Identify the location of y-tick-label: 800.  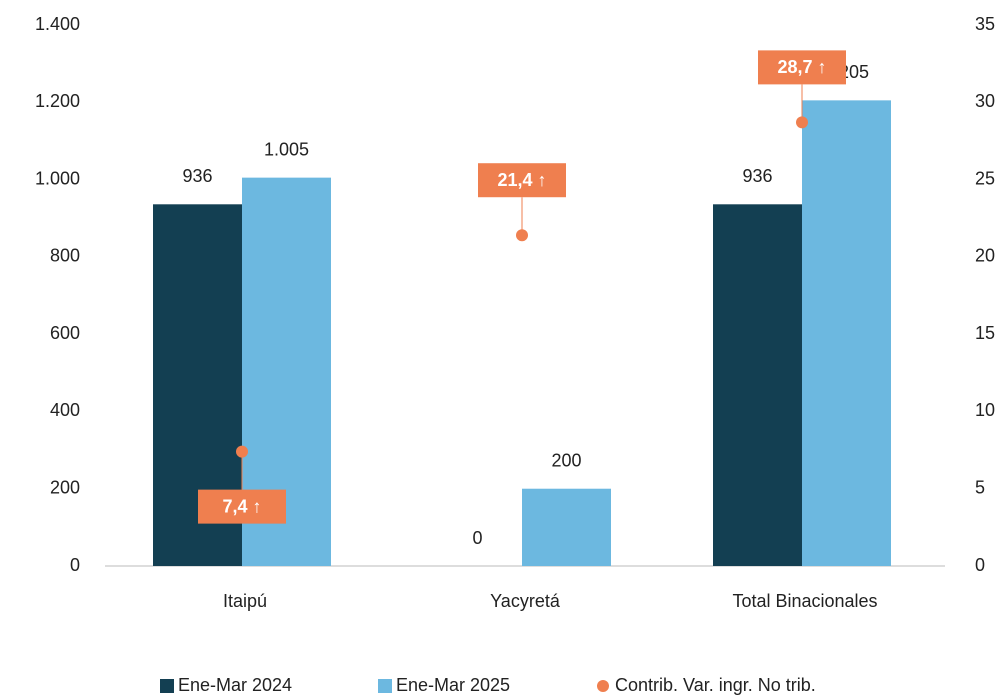
(65, 256).